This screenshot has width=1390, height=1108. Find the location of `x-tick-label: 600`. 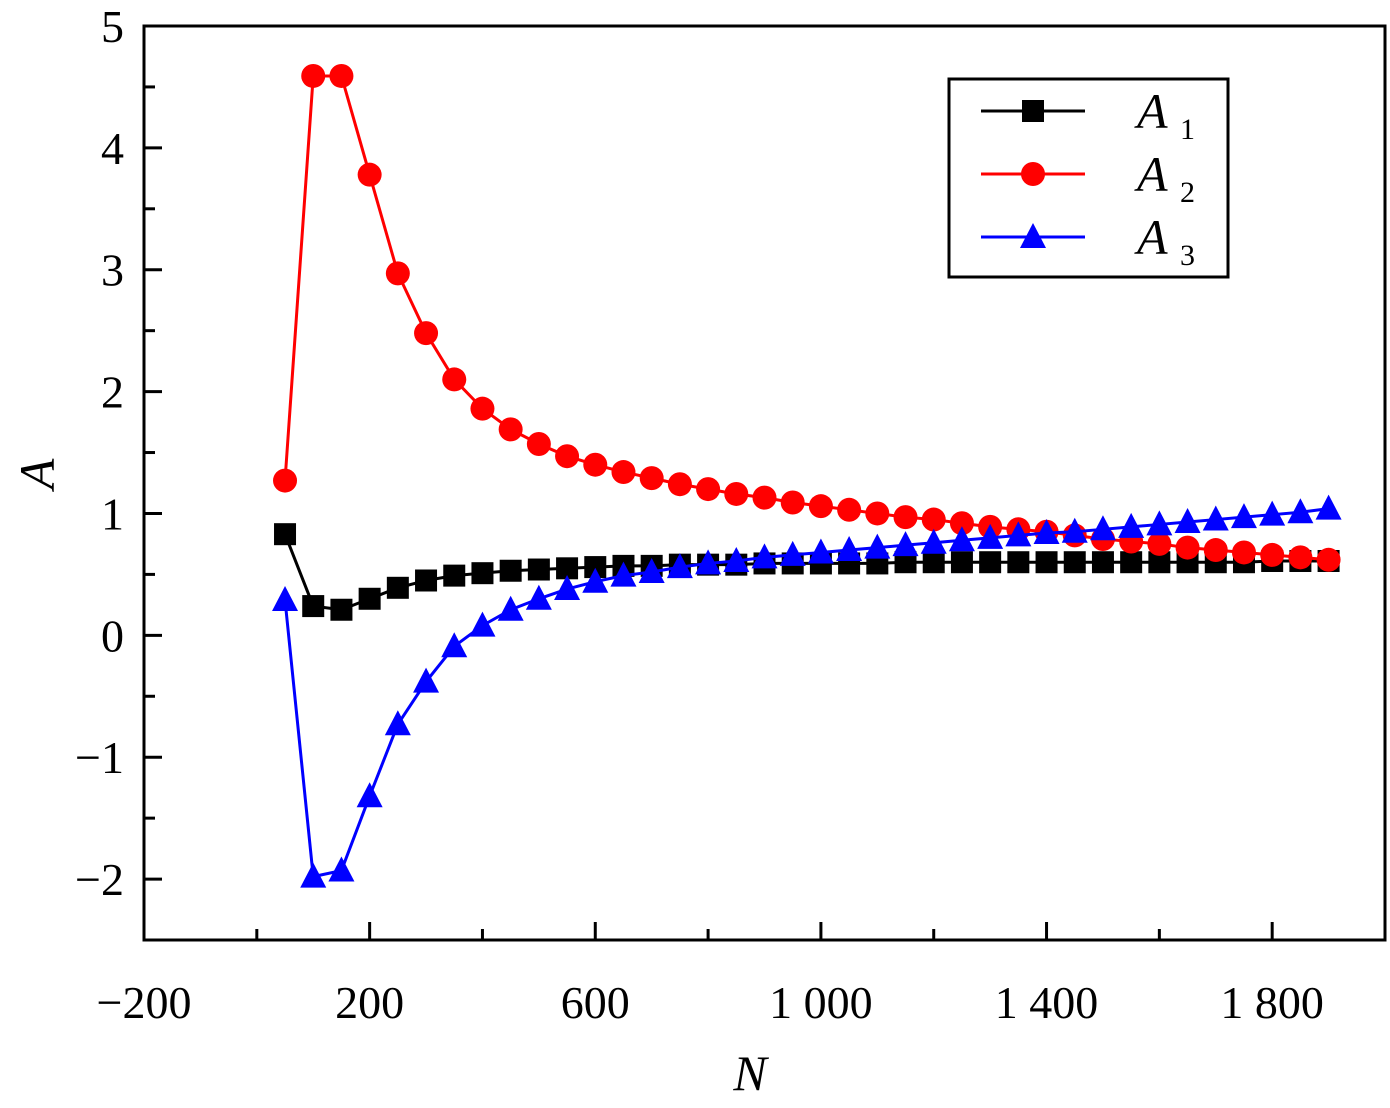

x-tick-label: 600 is located at coordinates (595, 1002).